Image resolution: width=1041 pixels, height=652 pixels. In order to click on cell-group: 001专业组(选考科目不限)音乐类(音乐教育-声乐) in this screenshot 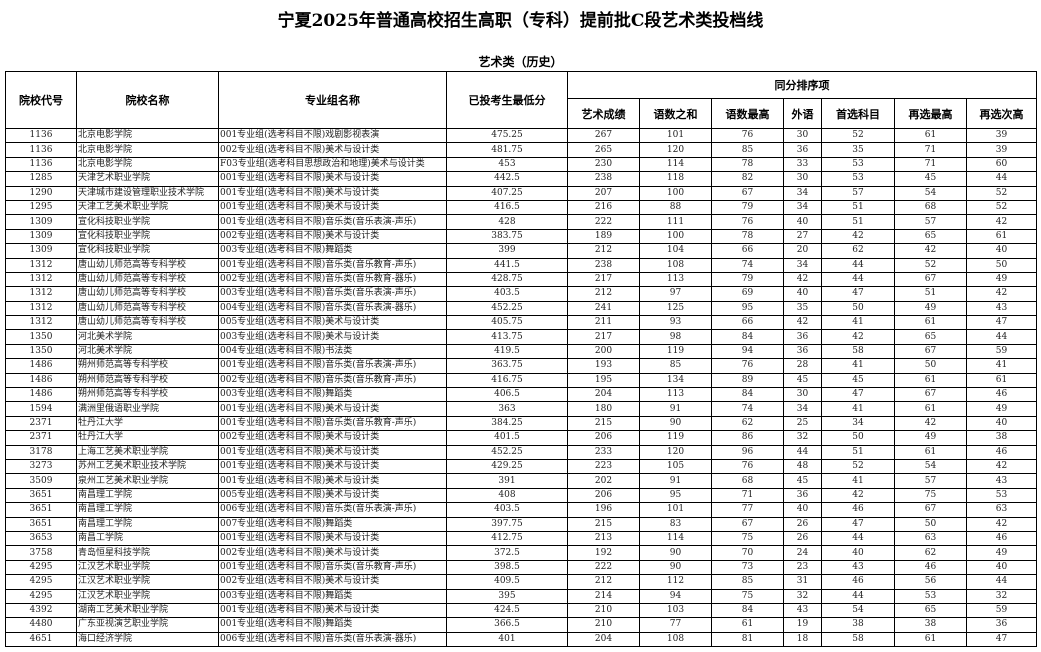, I will do `click(332, 567)`.